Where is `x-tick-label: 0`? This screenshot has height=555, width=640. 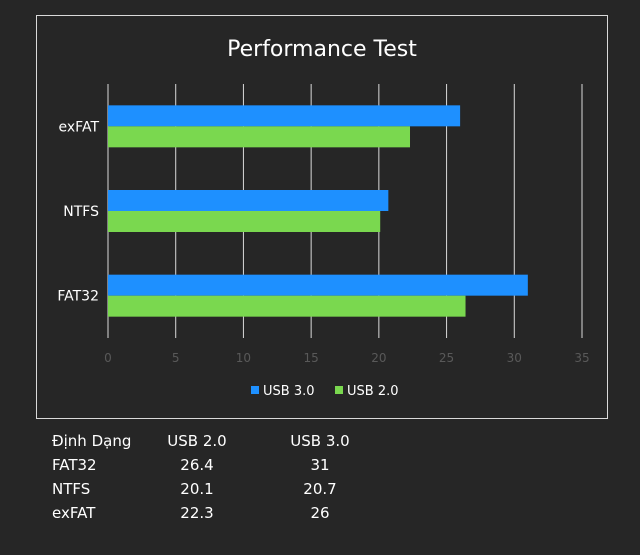
x-tick-label: 0 is located at coordinates (108, 358).